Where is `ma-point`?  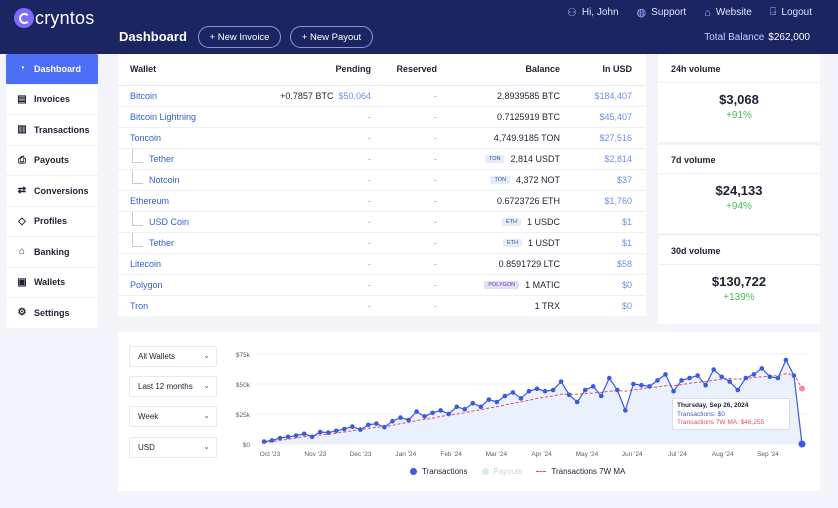 ma-point is located at coordinates (802, 388).